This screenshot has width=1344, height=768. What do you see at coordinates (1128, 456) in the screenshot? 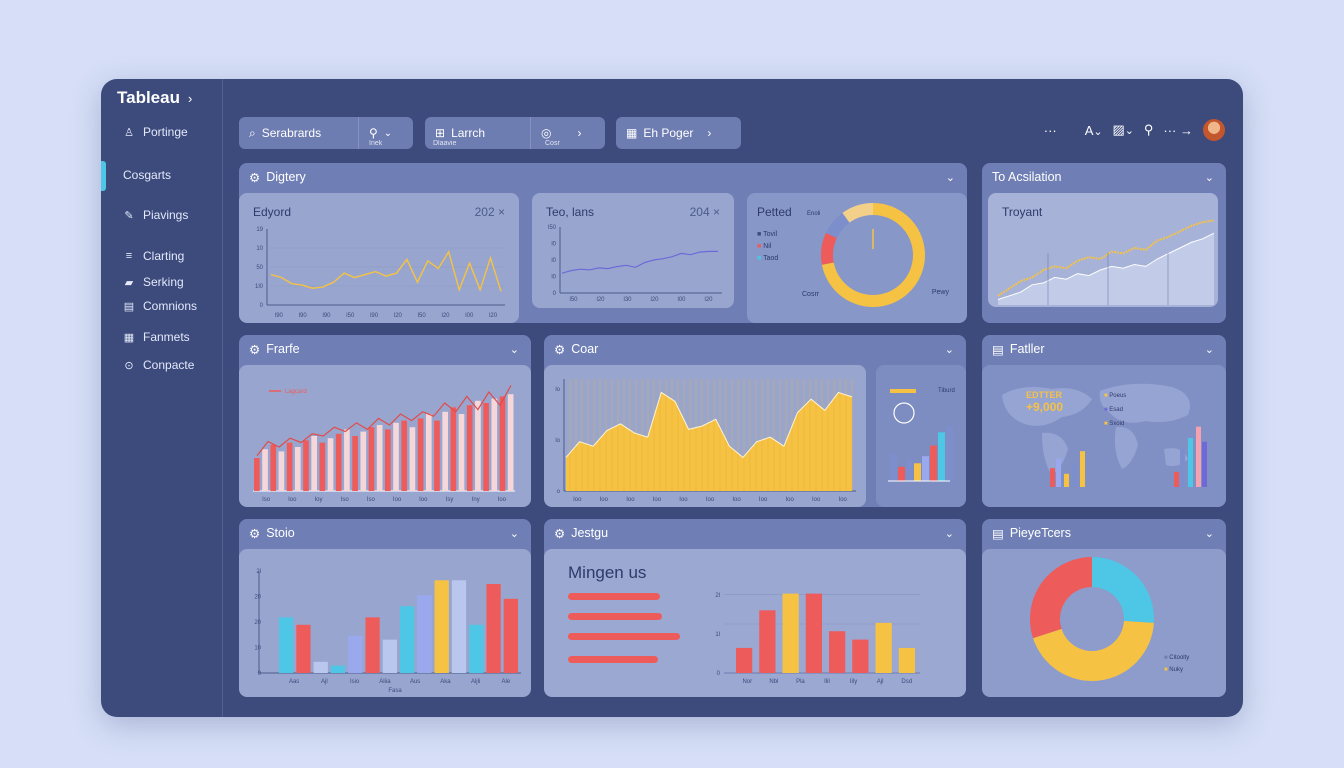
I see `fatller-chart` at bounding box center [1128, 456].